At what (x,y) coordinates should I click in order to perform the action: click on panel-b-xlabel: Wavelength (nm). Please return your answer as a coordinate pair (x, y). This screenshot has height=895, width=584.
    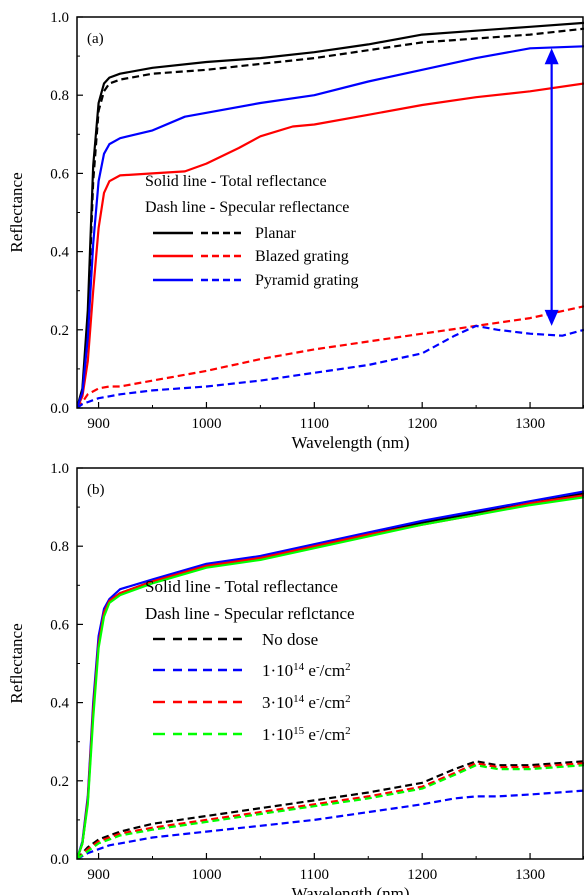
    Looking at the image, I should click on (350, 889).